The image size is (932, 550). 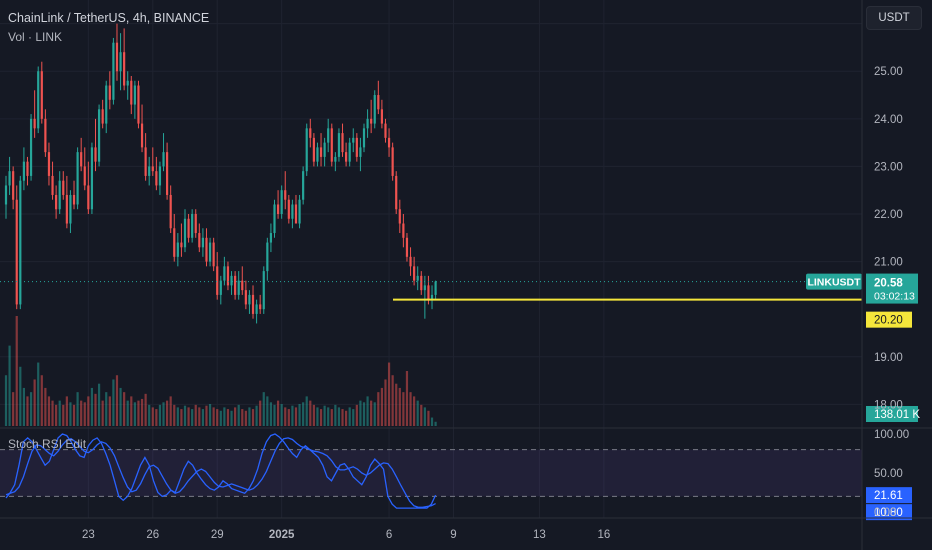 What do you see at coordinates (888, 358) in the screenshot?
I see `price-tick-label: 19.00` at bounding box center [888, 358].